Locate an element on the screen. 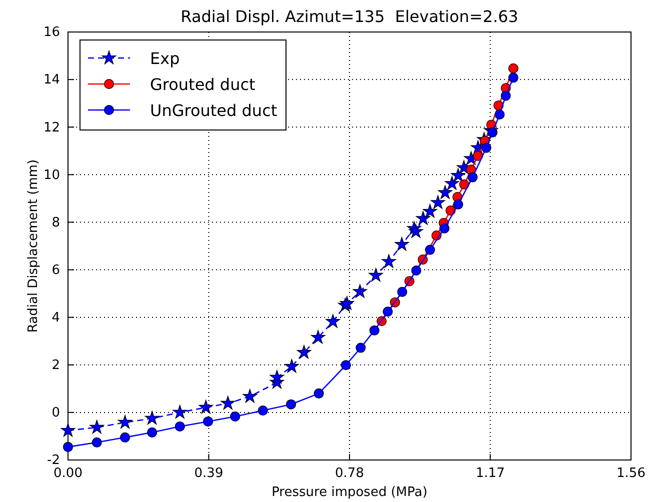 Image resolution: width=648 pixels, height=502 pixels. y-tick-label: 4 is located at coordinates (56, 318).